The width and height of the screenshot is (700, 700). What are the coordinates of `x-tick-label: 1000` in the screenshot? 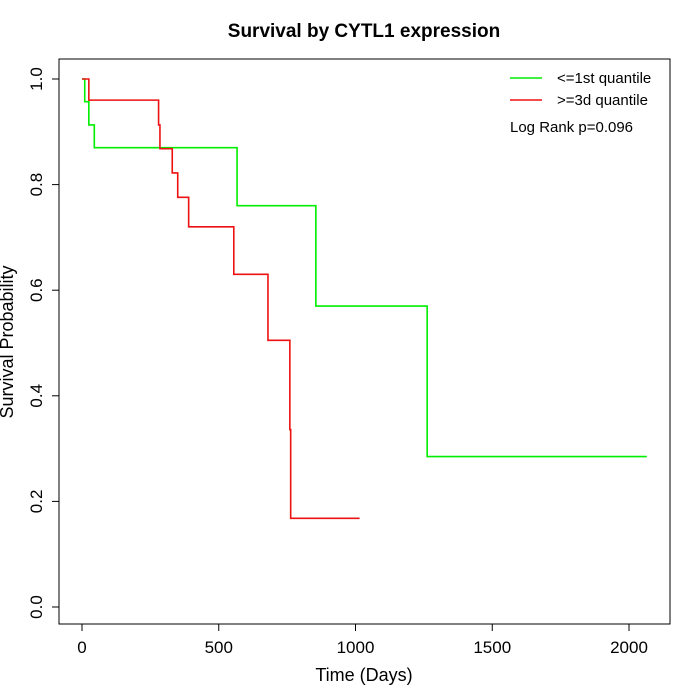 It's located at (356, 647).